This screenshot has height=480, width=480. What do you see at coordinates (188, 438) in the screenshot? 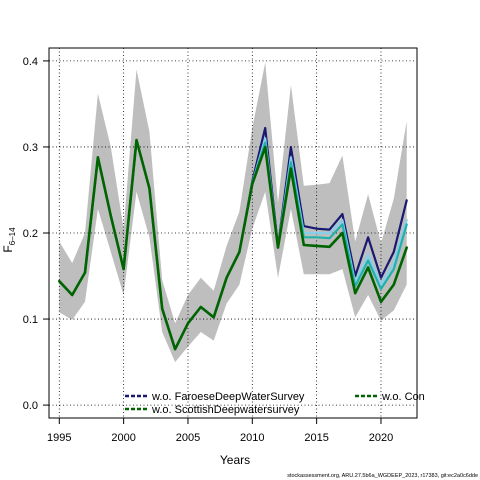
I see `x-tick-label: 2005` at bounding box center [188, 438].